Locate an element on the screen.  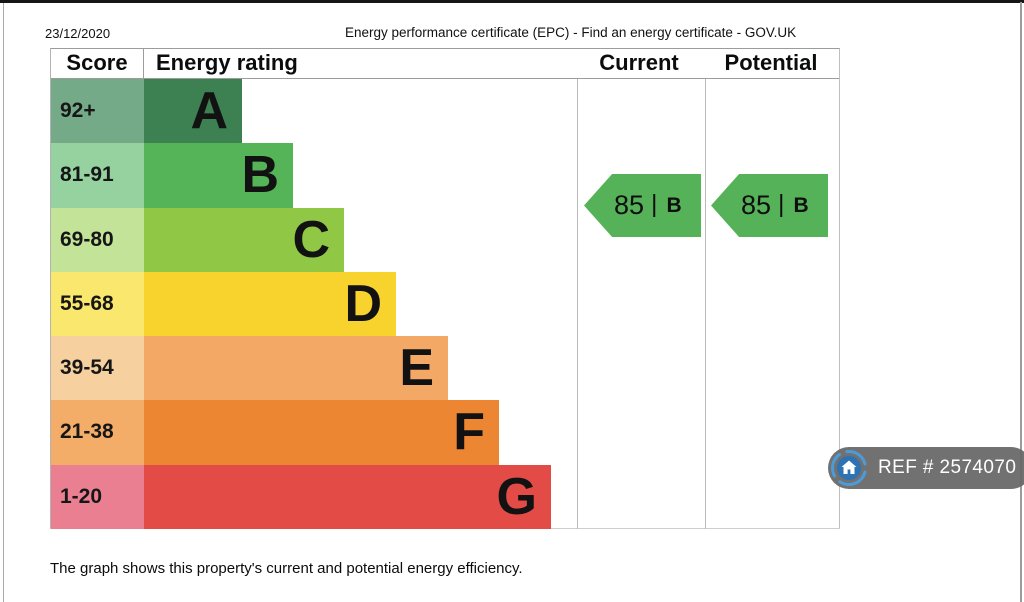
potential-rating-arrow: 85 | B is located at coordinates (769, 205).